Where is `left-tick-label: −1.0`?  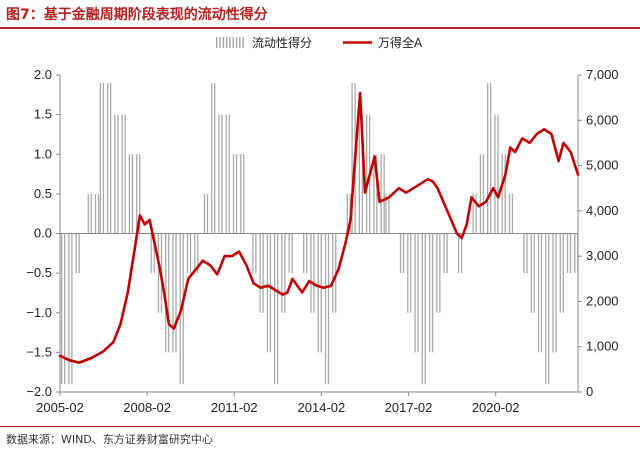 left-tick-label: −1.0 is located at coordinates (39, 312).